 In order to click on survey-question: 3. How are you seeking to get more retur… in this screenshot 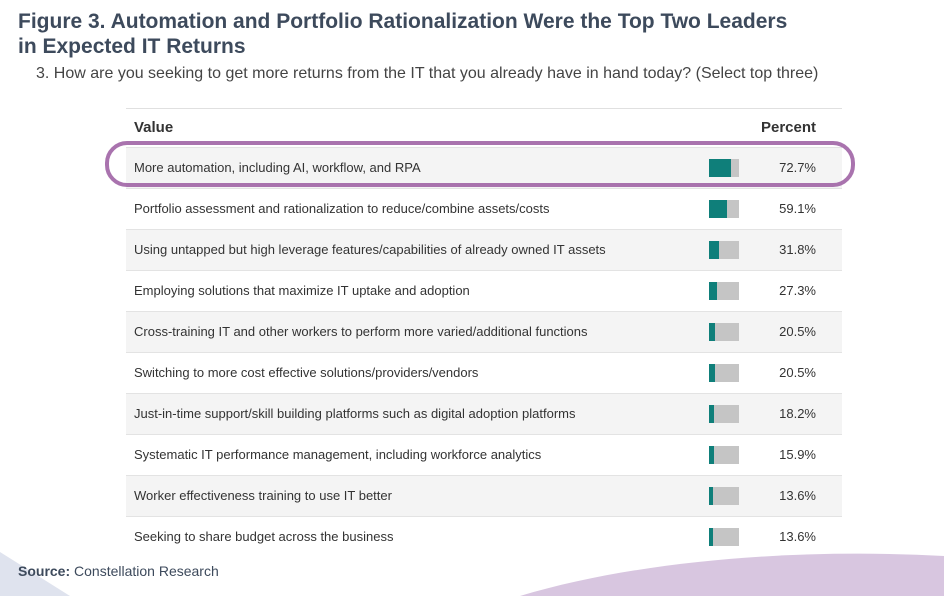, I will do `click(427, 73)`.